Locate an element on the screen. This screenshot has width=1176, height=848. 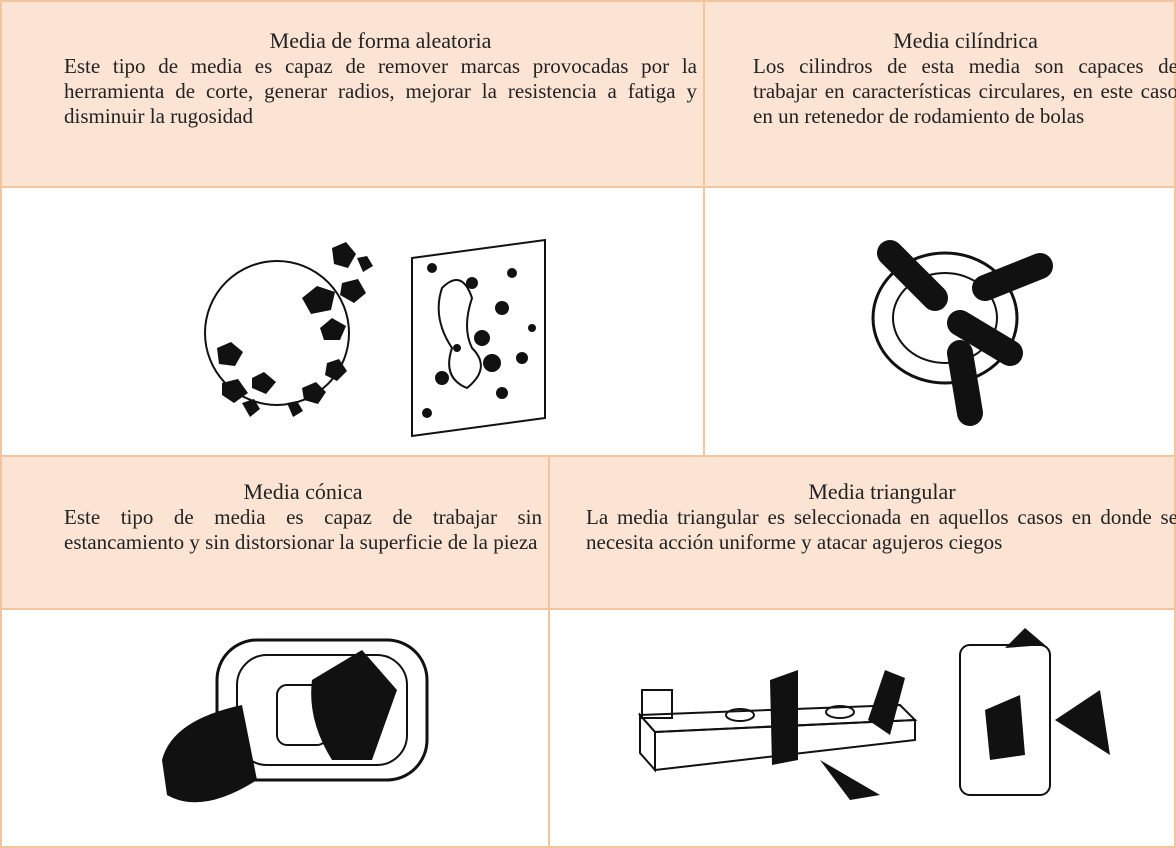
conical-media-illustration is located at coordinates (295, 720).